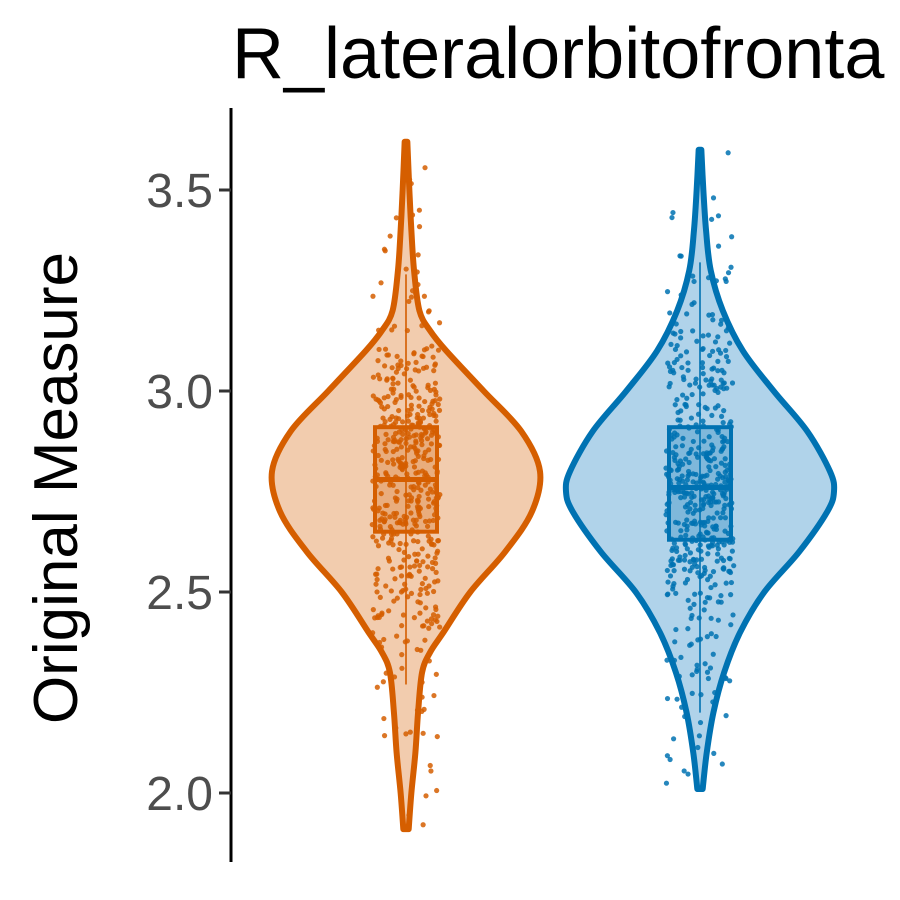 The height and width of the screenshot is (900, 900). What do you see at coordinates (179, 392) in the screenshot?
I see `y-tick-label: 3.0` at bounding box center [179, 392].